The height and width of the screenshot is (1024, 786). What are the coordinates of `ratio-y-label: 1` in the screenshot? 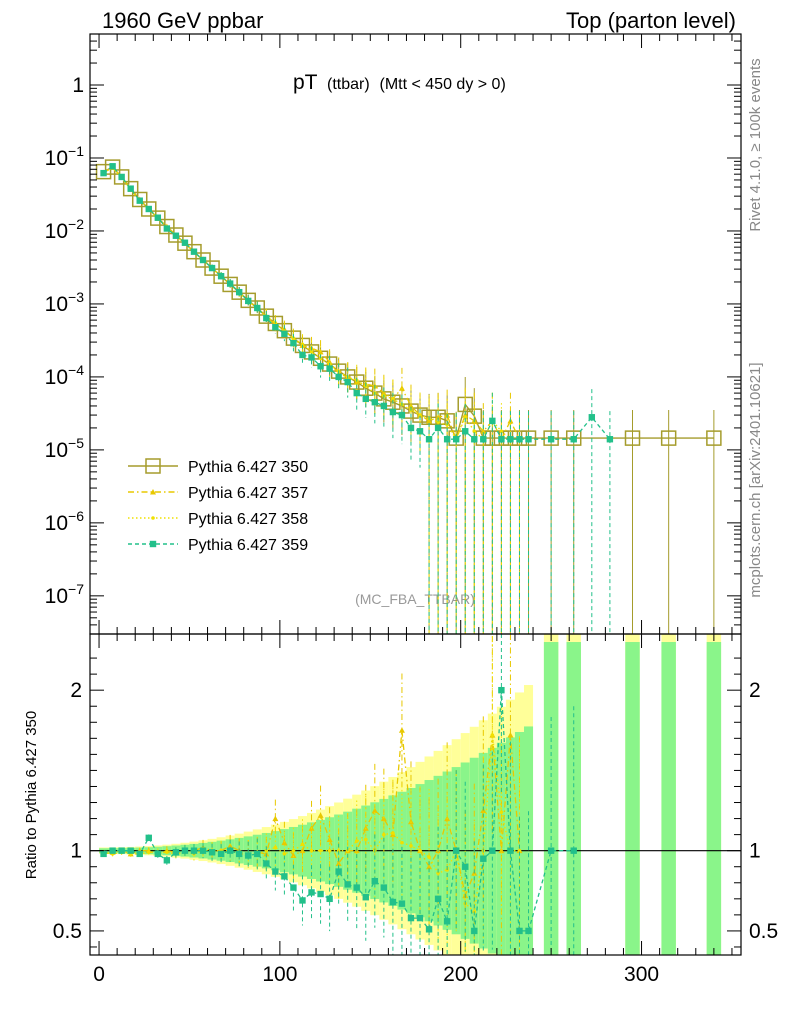 It's located at (76, 851).